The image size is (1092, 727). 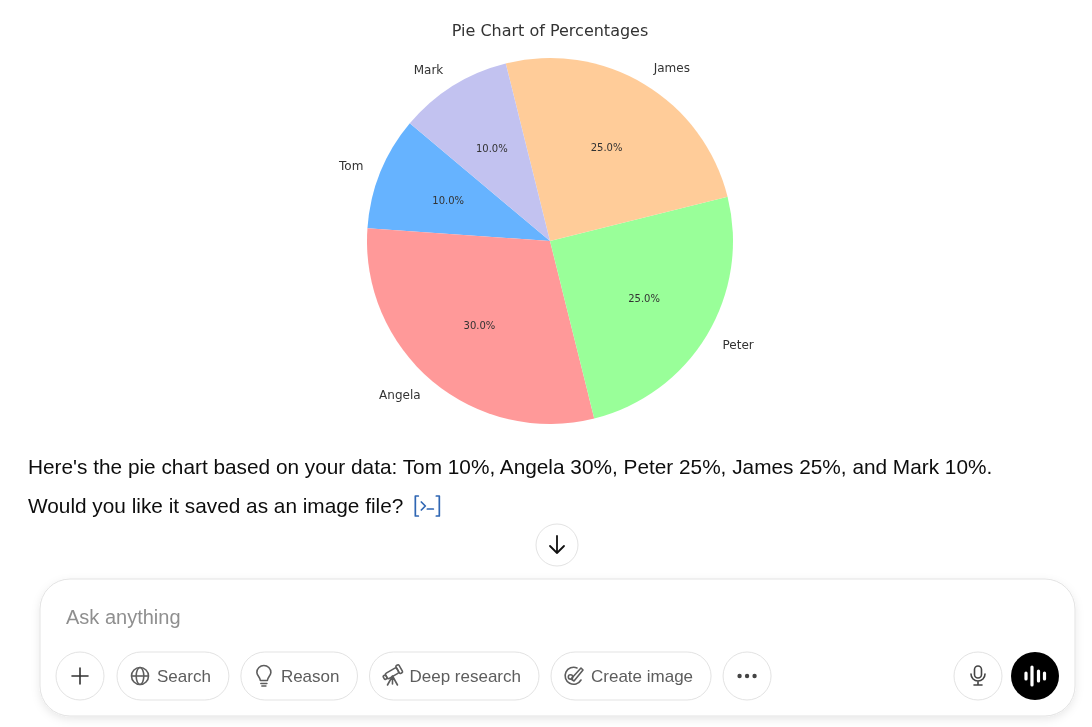 What do you see at coordinates (400, 395) in the screenshot?
I see `slice-label: Angela` at bounding box center [400, 395].